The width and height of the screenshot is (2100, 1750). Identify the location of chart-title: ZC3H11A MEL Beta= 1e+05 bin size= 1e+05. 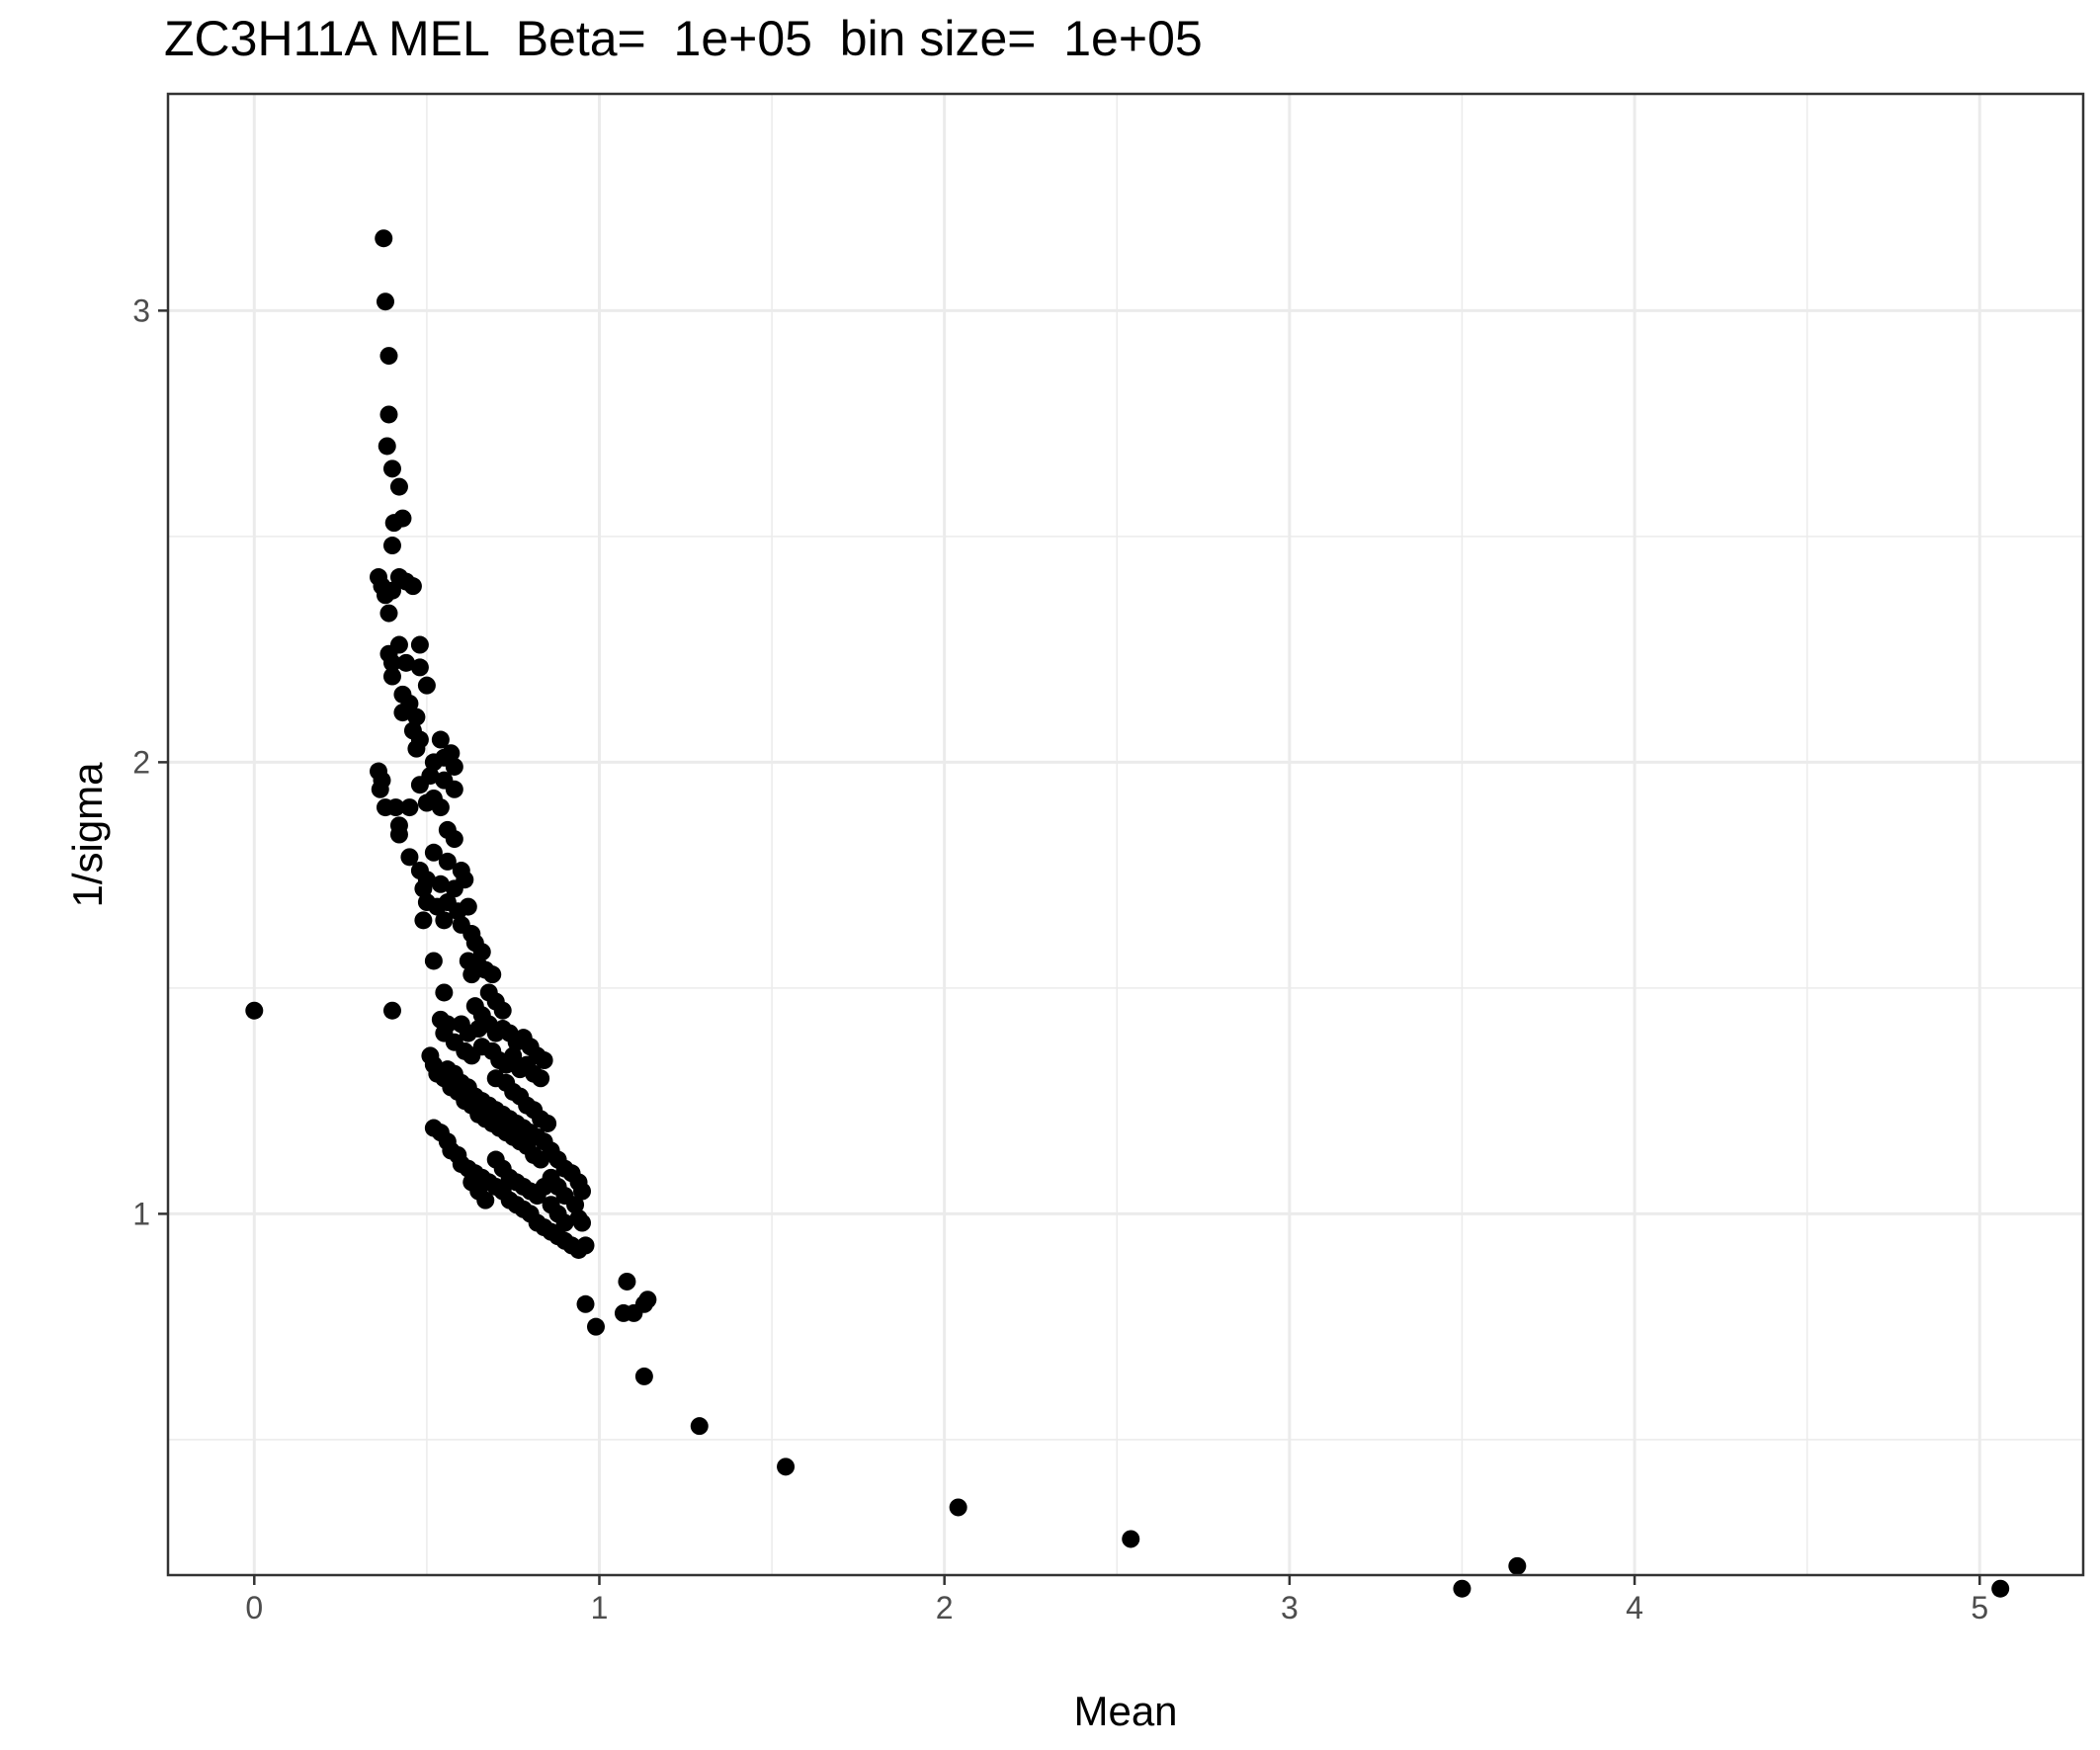
(683, 38).